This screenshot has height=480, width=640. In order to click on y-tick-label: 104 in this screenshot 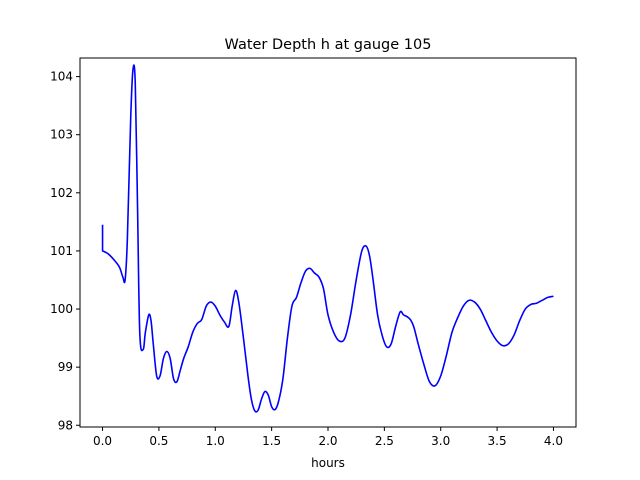, I will do `click(61, 77)`.